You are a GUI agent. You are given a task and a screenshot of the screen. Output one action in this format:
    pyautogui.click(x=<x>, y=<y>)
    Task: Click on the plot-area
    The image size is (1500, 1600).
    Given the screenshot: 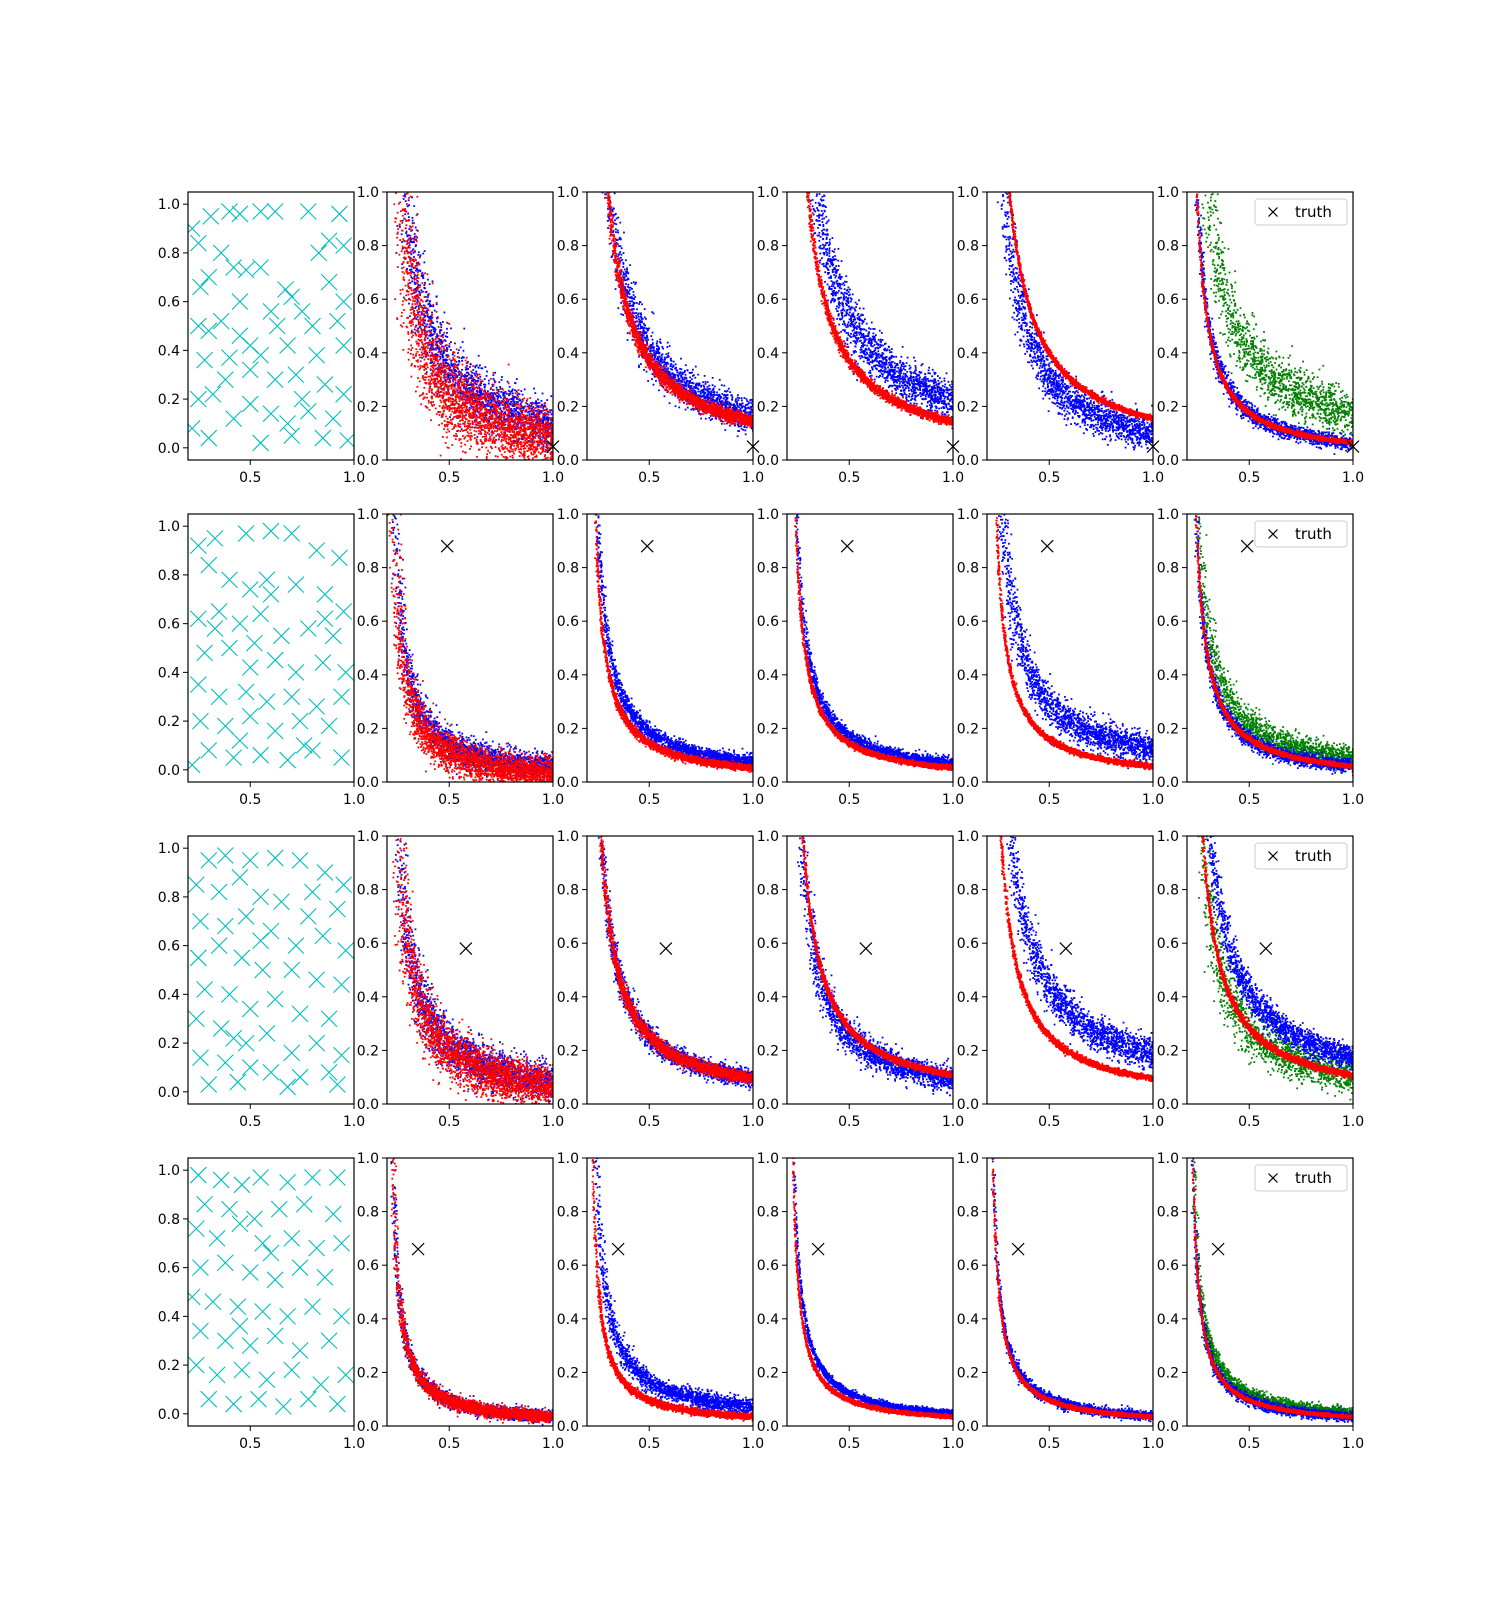 What is the action you would take?
    pyautogui.click(x=270, y=326)
    